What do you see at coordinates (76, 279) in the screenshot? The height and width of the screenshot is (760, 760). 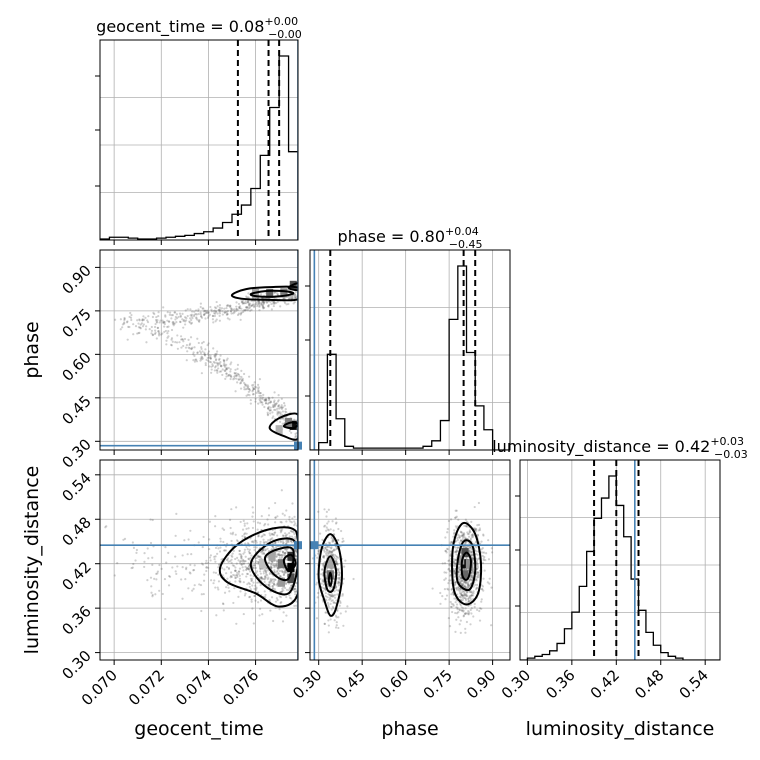 I see `y-tick-label: 0.90` at bounding box center [76, 279].